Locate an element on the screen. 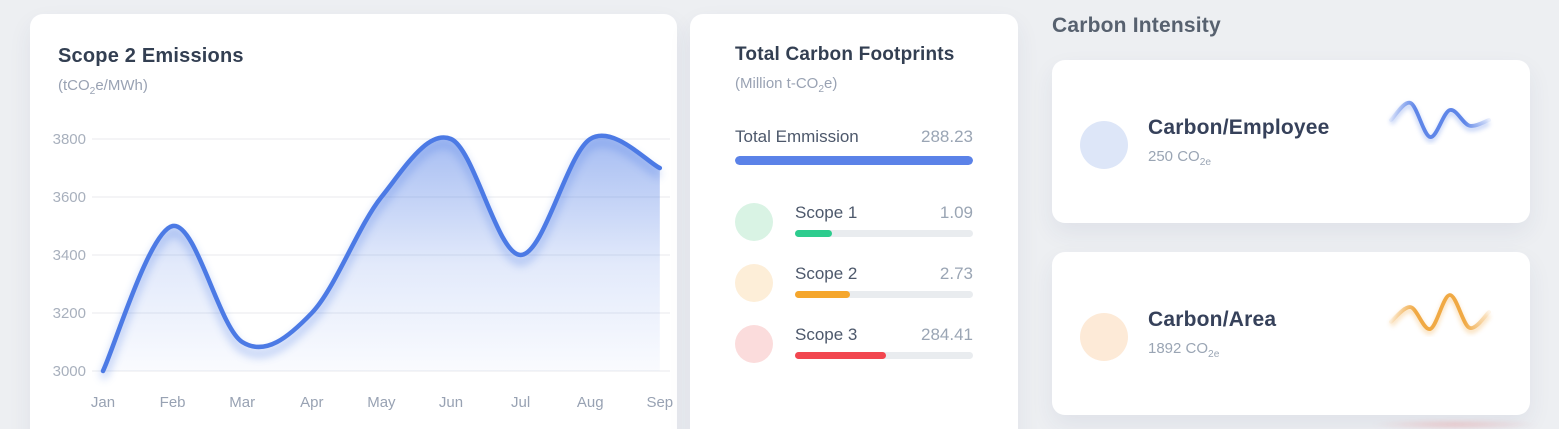 This screenshot has width=1559, height=429. svg-text: Feb is located at coordinates (173, 402).